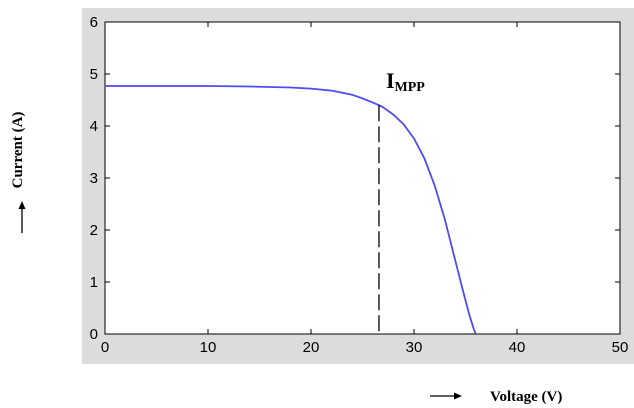 The height and width of the screenshot is (408, 634). Describe the element at coordinates (526, 397) in the screenshot. I see `x-axis-title: Voltage (V)` at that location.